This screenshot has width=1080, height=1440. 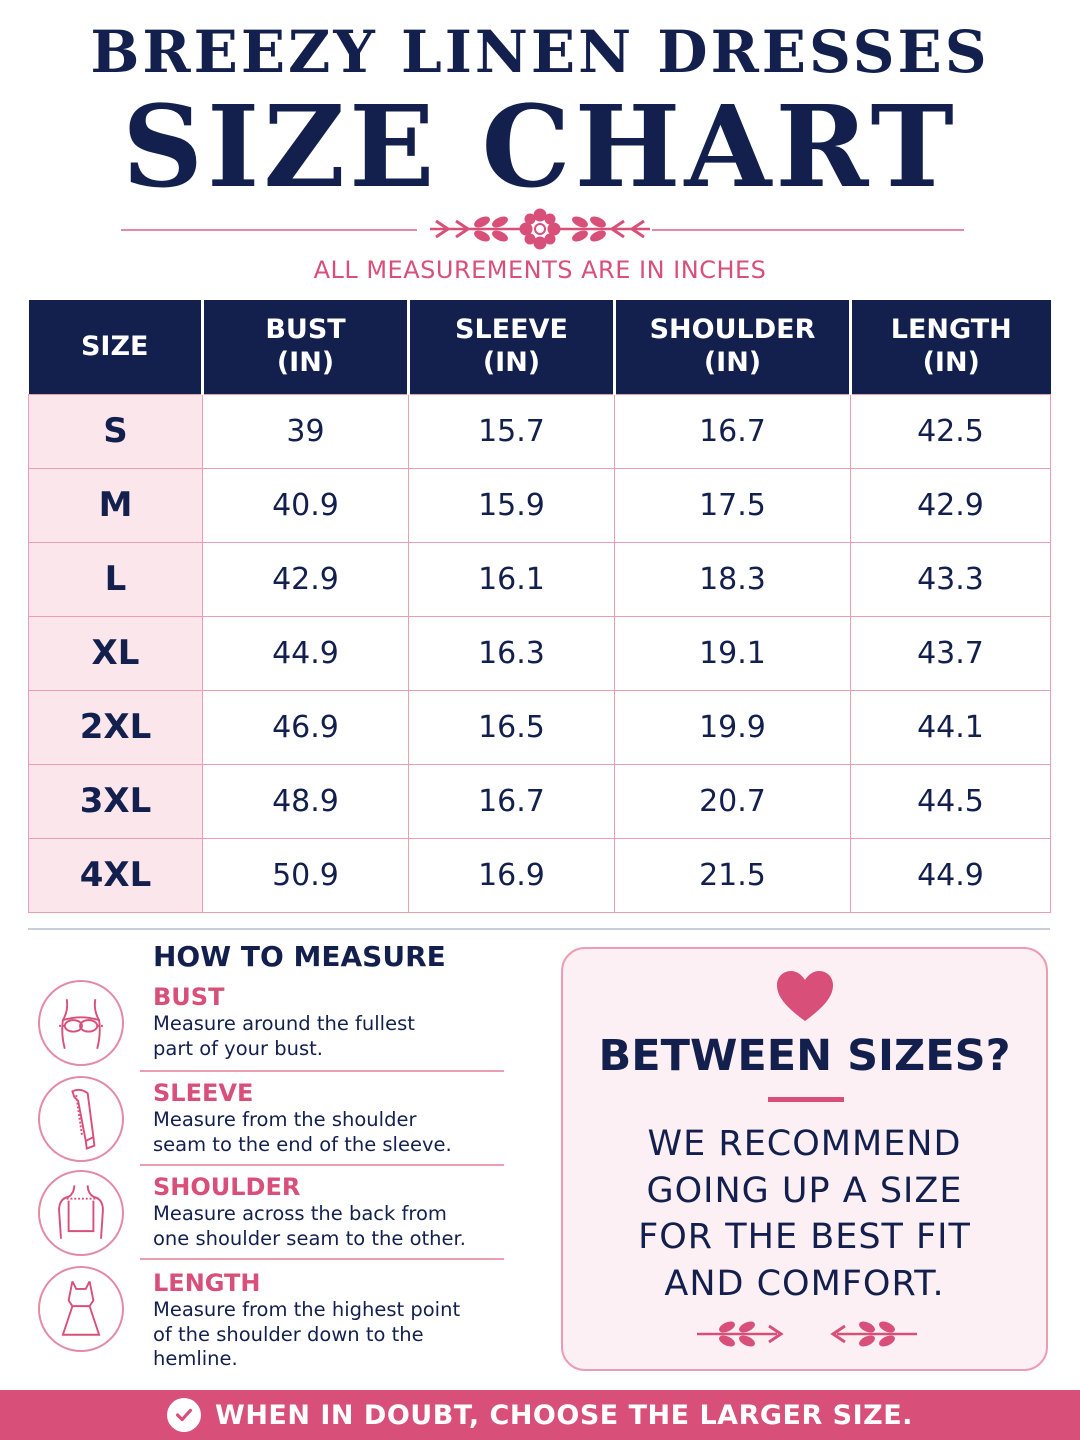 What do you see at coordinates (189, 997) in the screenshot?
I see `measure-label: BUST` at bounding box center [189, 997].